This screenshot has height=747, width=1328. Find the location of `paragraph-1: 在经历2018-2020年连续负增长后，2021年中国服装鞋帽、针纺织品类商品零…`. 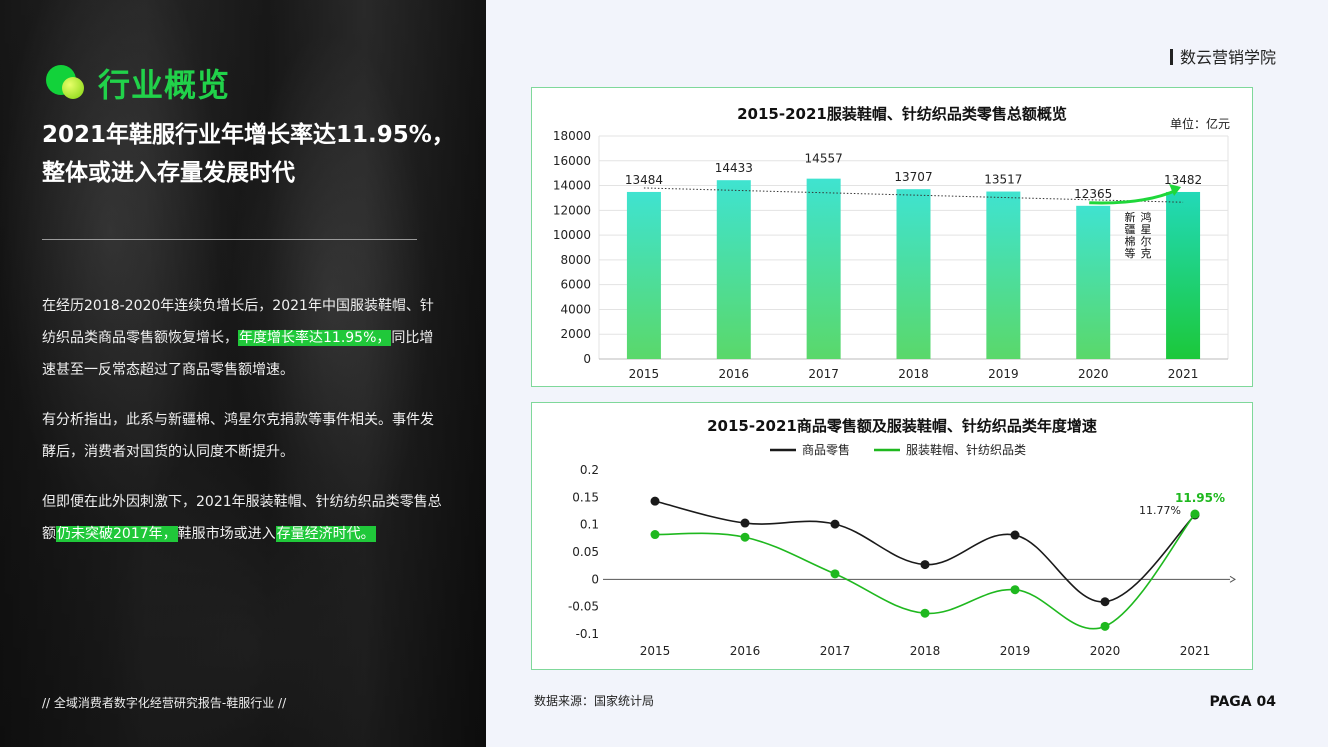

paragraph-1: 在经历2018-2020年连续负增长后，2021年中国服装鞋帽、针纺织品类商品零… is located at coordinates (244, 338).